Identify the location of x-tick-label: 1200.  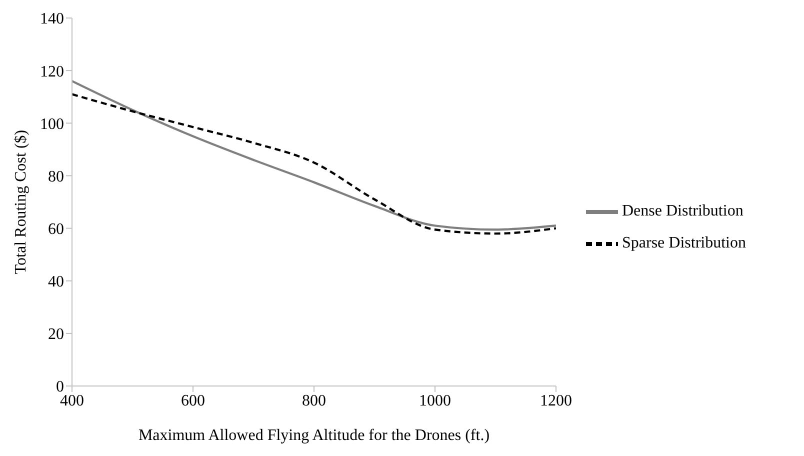
(556, 401).